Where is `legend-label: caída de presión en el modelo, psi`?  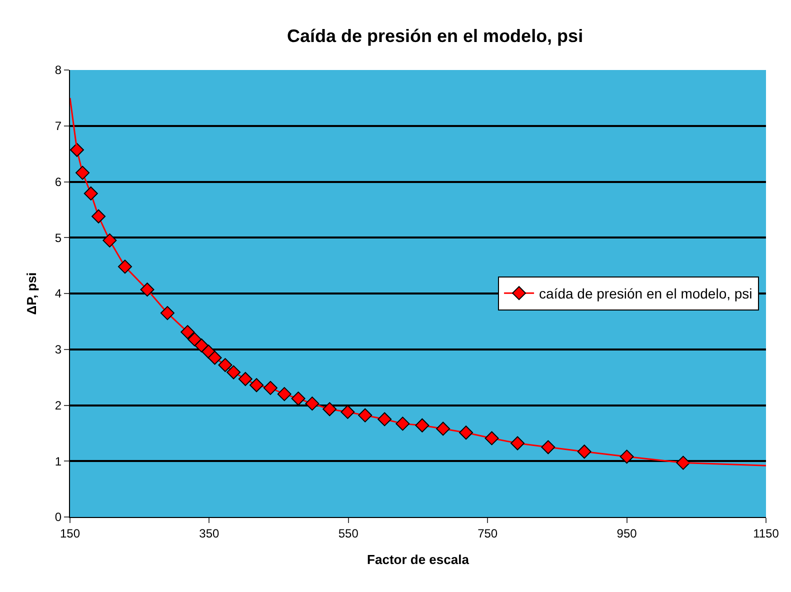
legend-label: caída de presión en el modelo, psi is located at coordinates (645, 294).